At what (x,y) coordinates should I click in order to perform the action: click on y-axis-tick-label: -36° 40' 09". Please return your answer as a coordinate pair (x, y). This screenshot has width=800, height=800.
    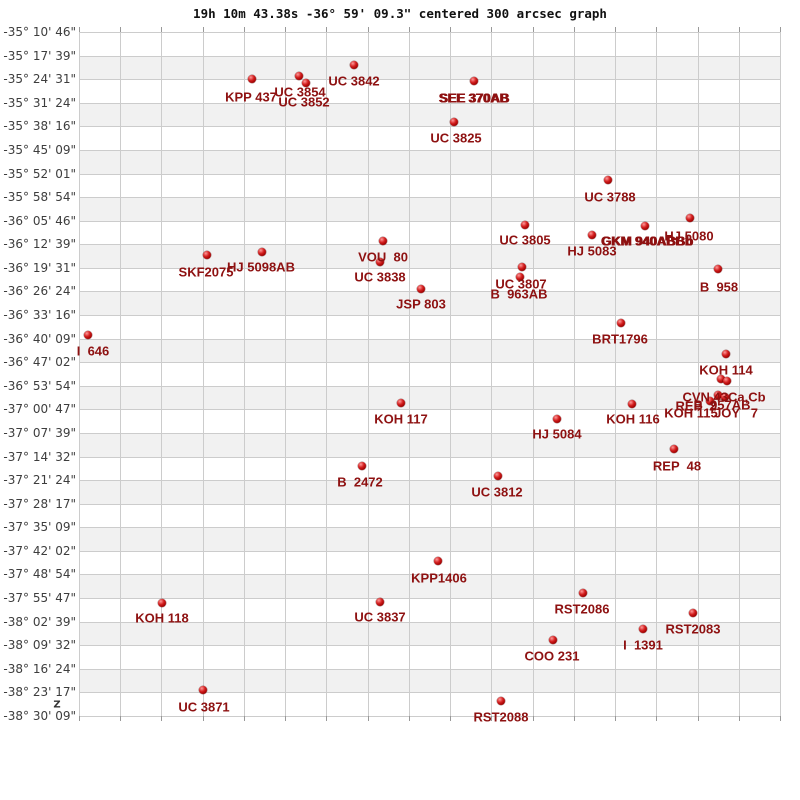
    Looking at the image, I should click on (39, 338).